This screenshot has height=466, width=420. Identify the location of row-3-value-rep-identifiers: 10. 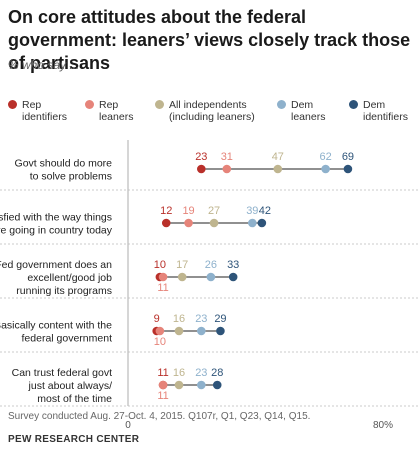
(160, 265).